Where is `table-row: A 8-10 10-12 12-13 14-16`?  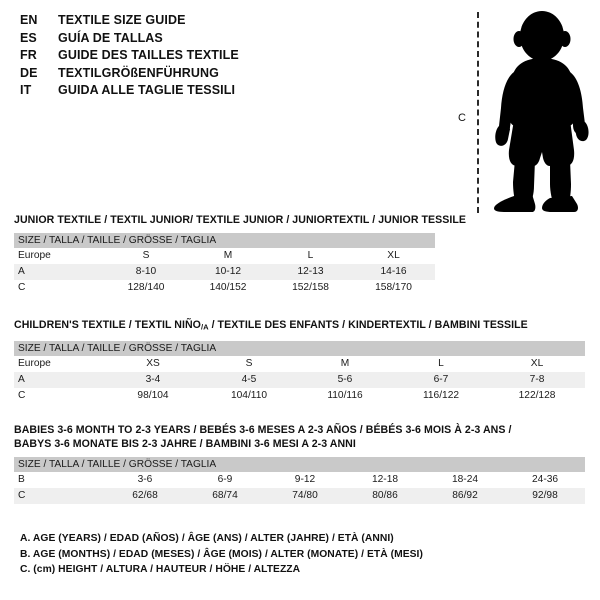 table-row: A 8-10 10-12 12-13 14-16 is located at coordinates (225, 272).